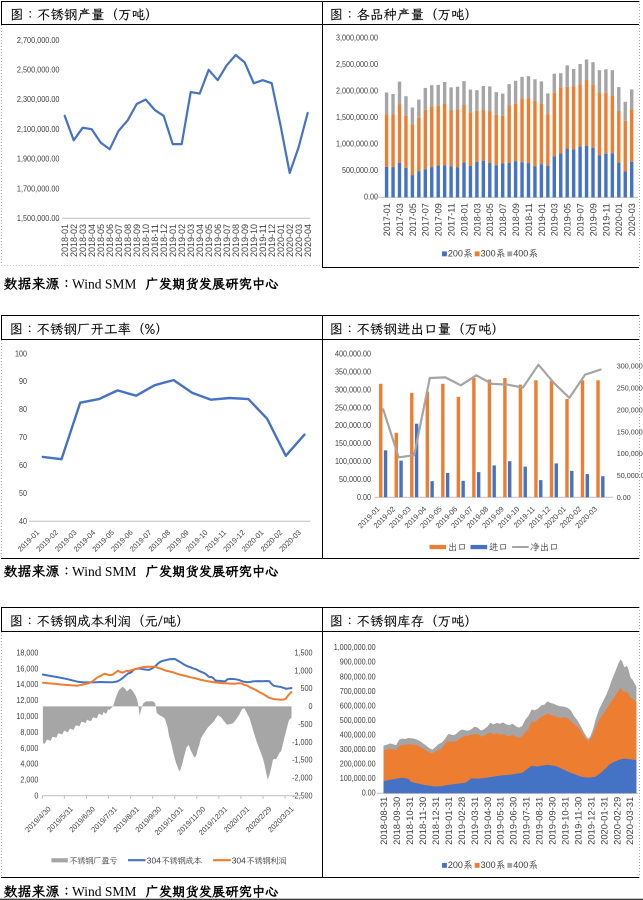 The image size is (643, 900). What do you see at coordinates (281, 240) in the screenshot?
I see `svg-text: 2020-01` at bounding box center [281, 240].